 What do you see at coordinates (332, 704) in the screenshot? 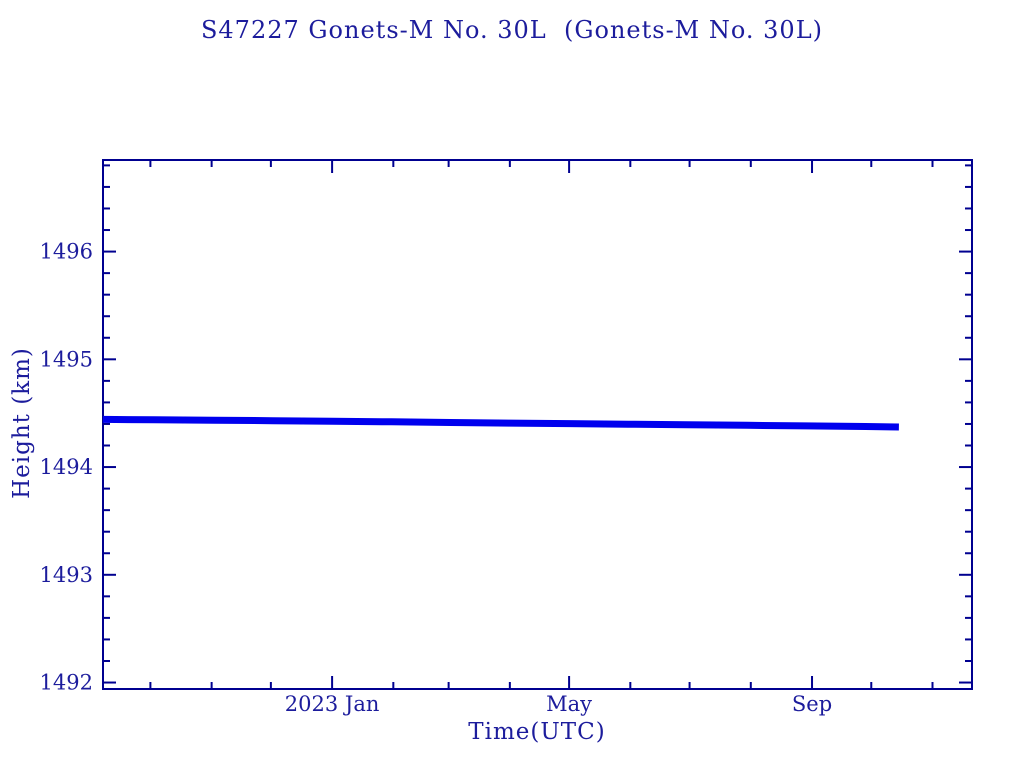
I see `x-tick-label: 2023 Jan` at bounding box center [332, 704].